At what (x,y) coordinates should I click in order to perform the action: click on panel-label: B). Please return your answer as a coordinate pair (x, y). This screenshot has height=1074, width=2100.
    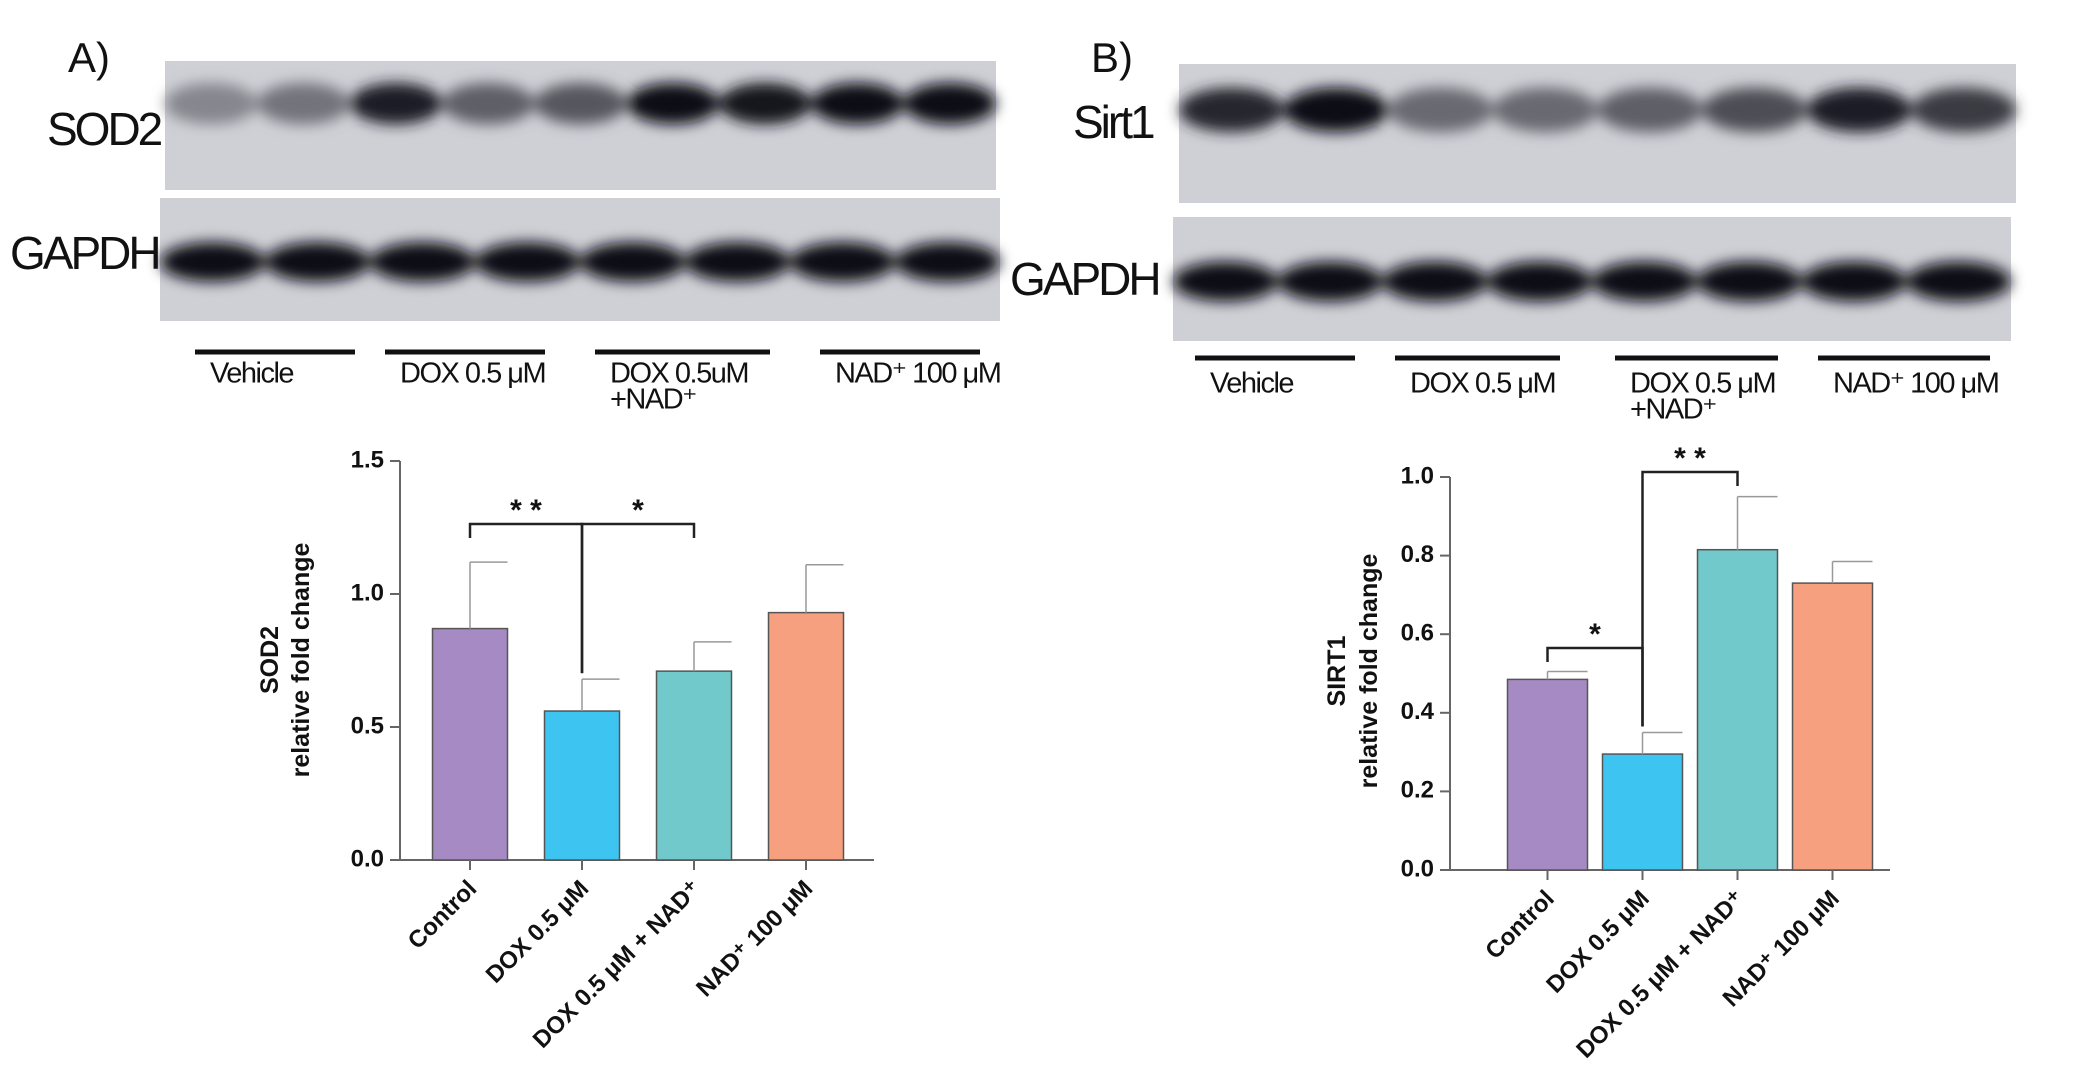
    Looking at the image, I should click on (1112, 57).